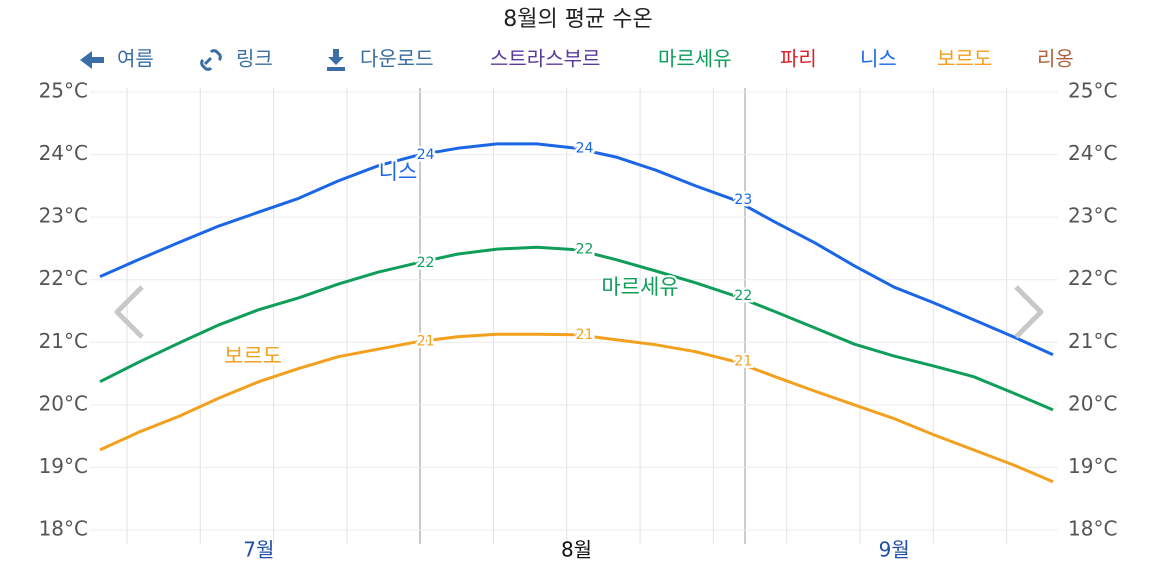 The image size is (1167, 580). Describe the element at coordinates (1092, 153) in the screenshot. I see `y2-tick-label: 24°C` at that location.